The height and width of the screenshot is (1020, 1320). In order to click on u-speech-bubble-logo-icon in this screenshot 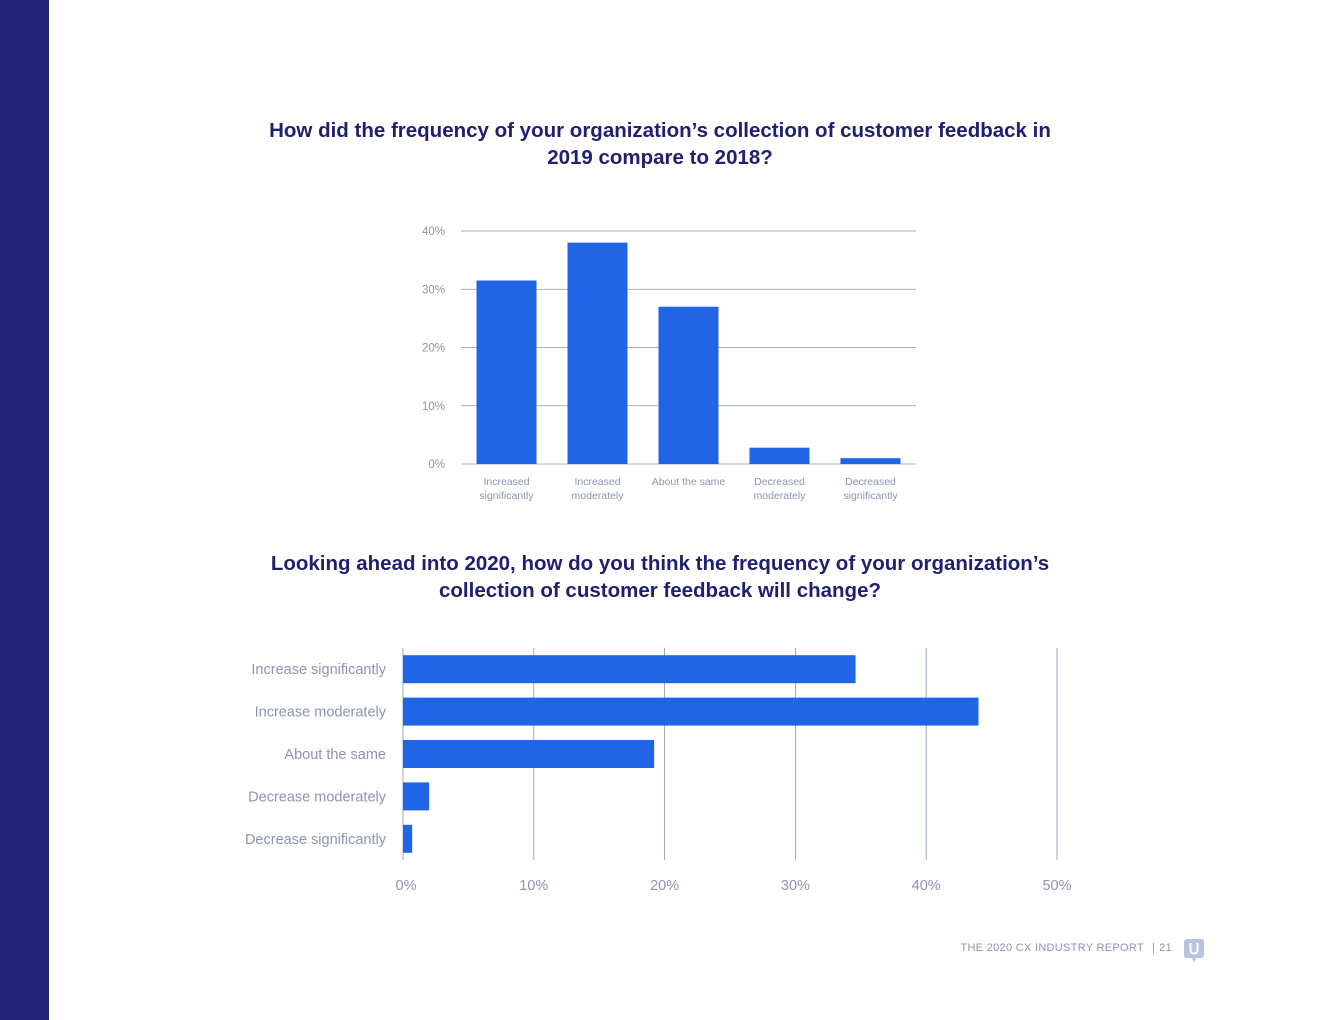, I will do `click(1194, 951)`.